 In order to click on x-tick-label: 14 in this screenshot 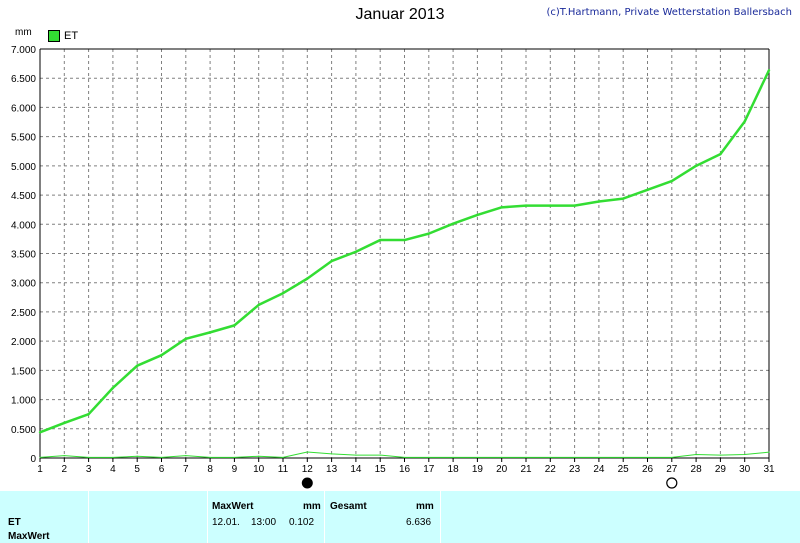, I will do `click(356, 469)`.